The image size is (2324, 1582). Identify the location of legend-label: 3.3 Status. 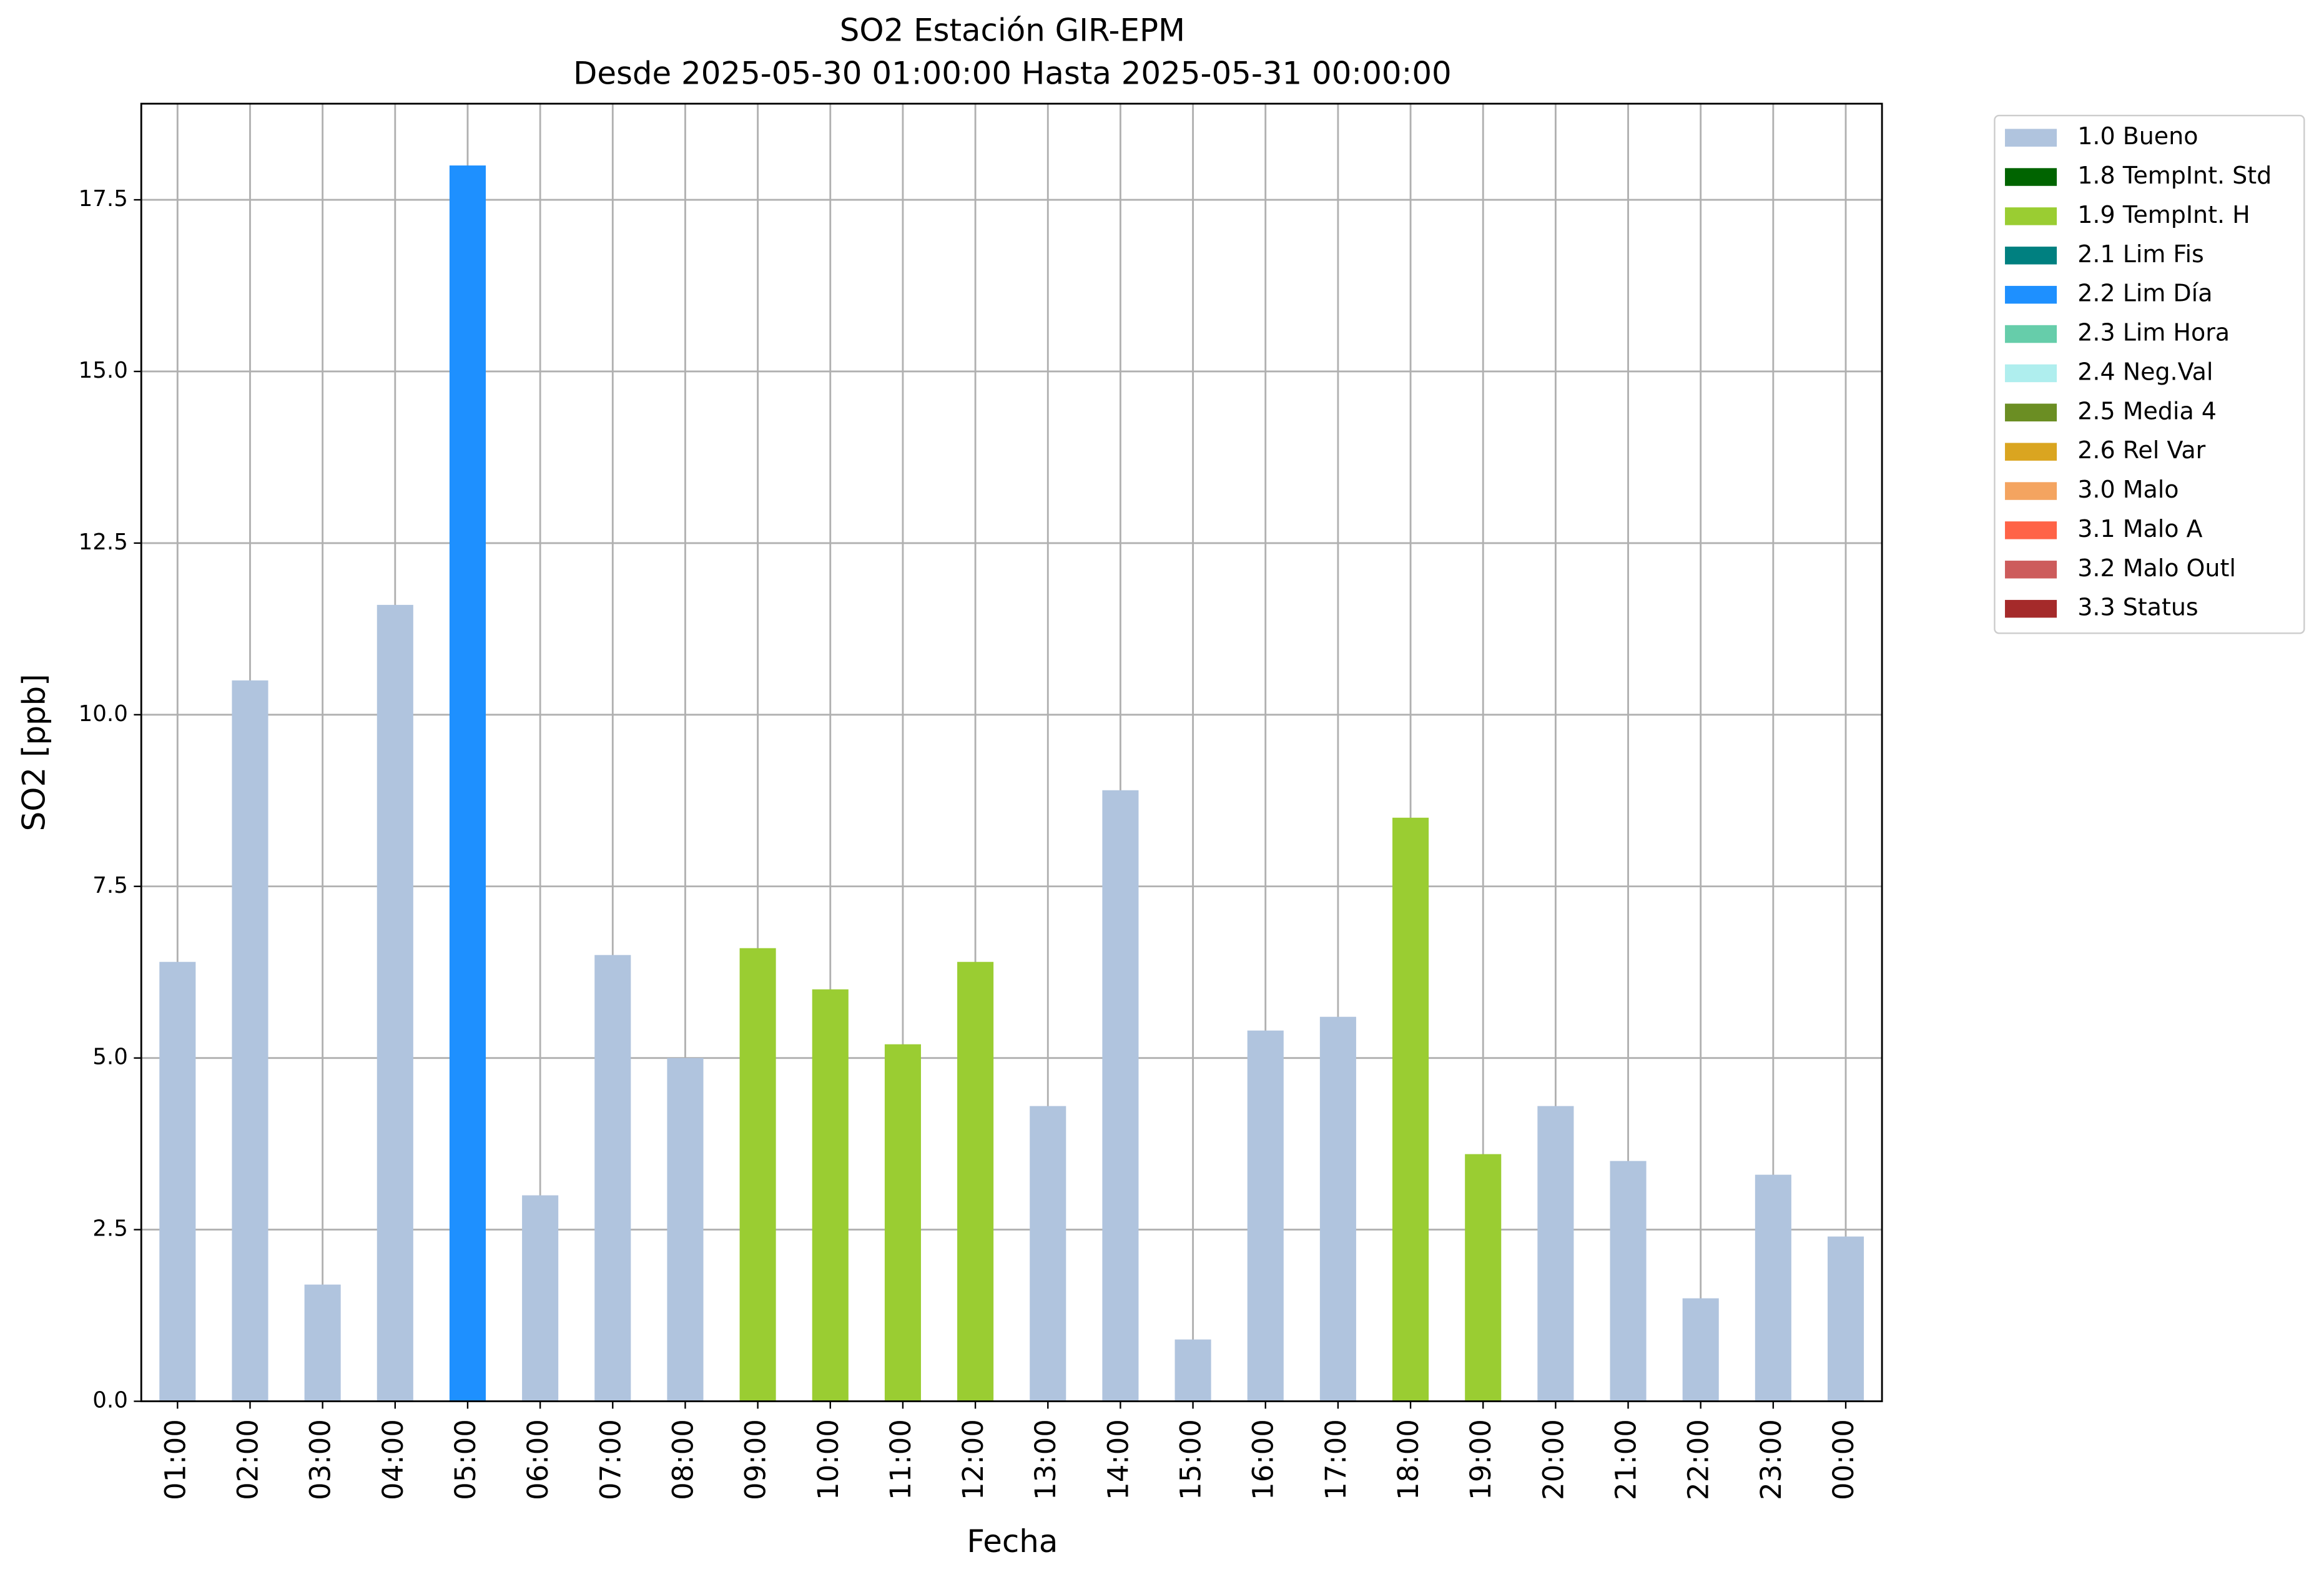
(2137, 607).